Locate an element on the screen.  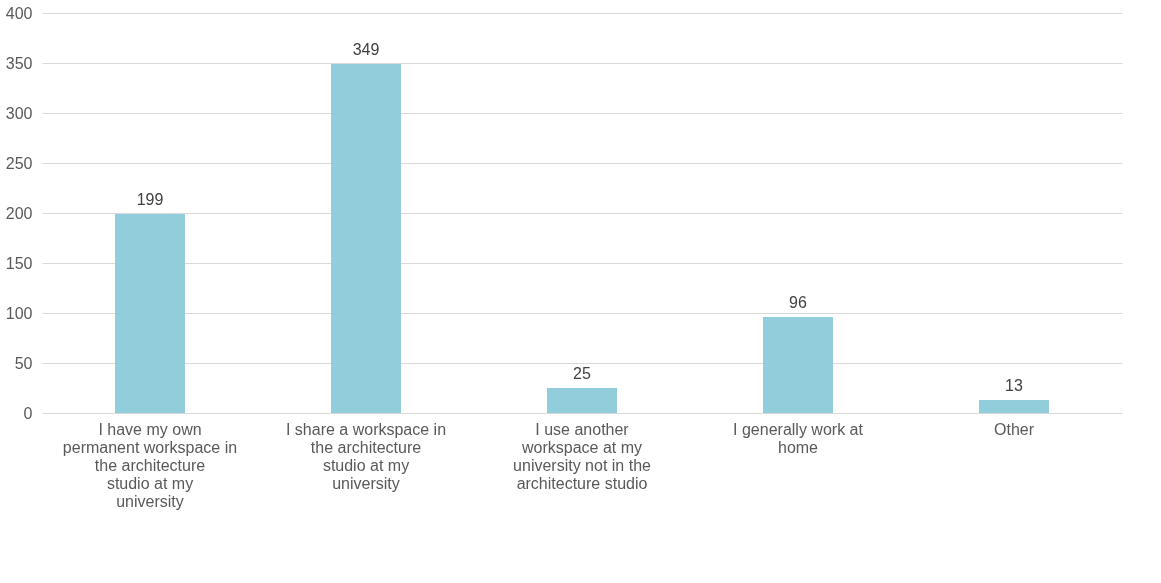
y-tick-label: 50 is located at coordinates (23, 363).